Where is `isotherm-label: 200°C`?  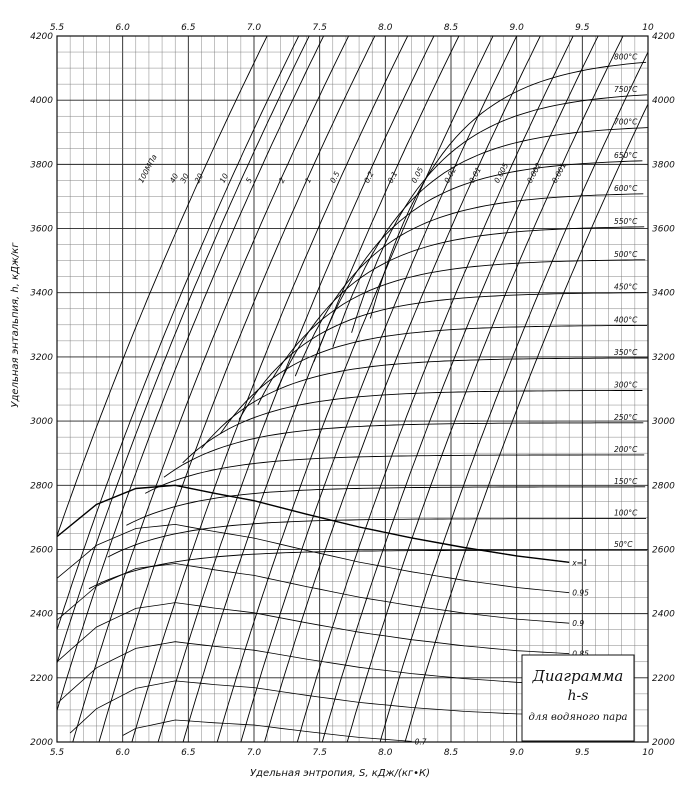 isotherm-label: 200°C is located at coordinates (626, 449).